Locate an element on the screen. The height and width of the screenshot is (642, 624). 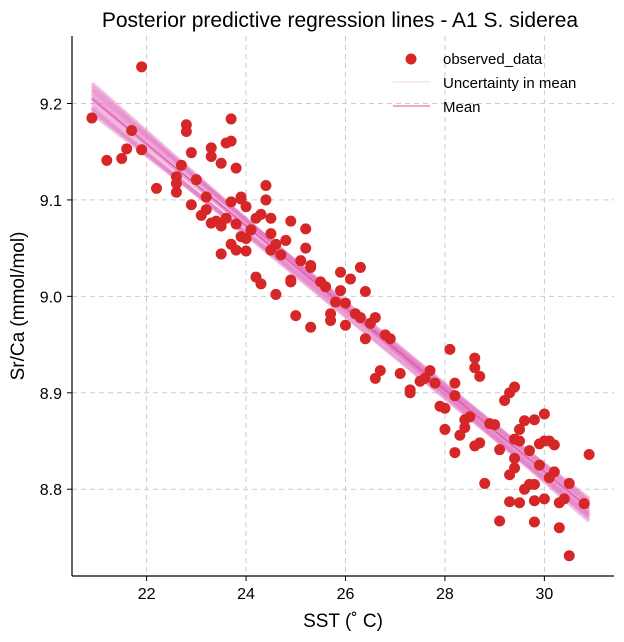
x-tick-label-4: 30 is located at coordinates (544, 594).